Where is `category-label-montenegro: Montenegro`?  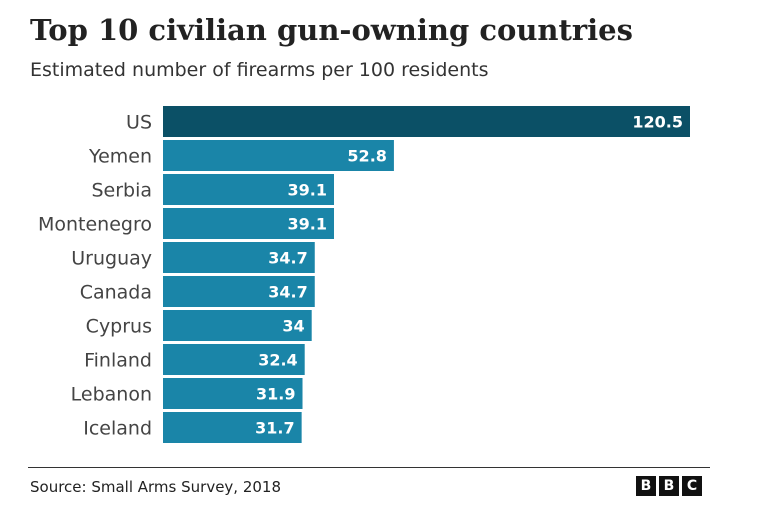 category-label-montenegro: Montenegro is located at coordinates (95, 225).